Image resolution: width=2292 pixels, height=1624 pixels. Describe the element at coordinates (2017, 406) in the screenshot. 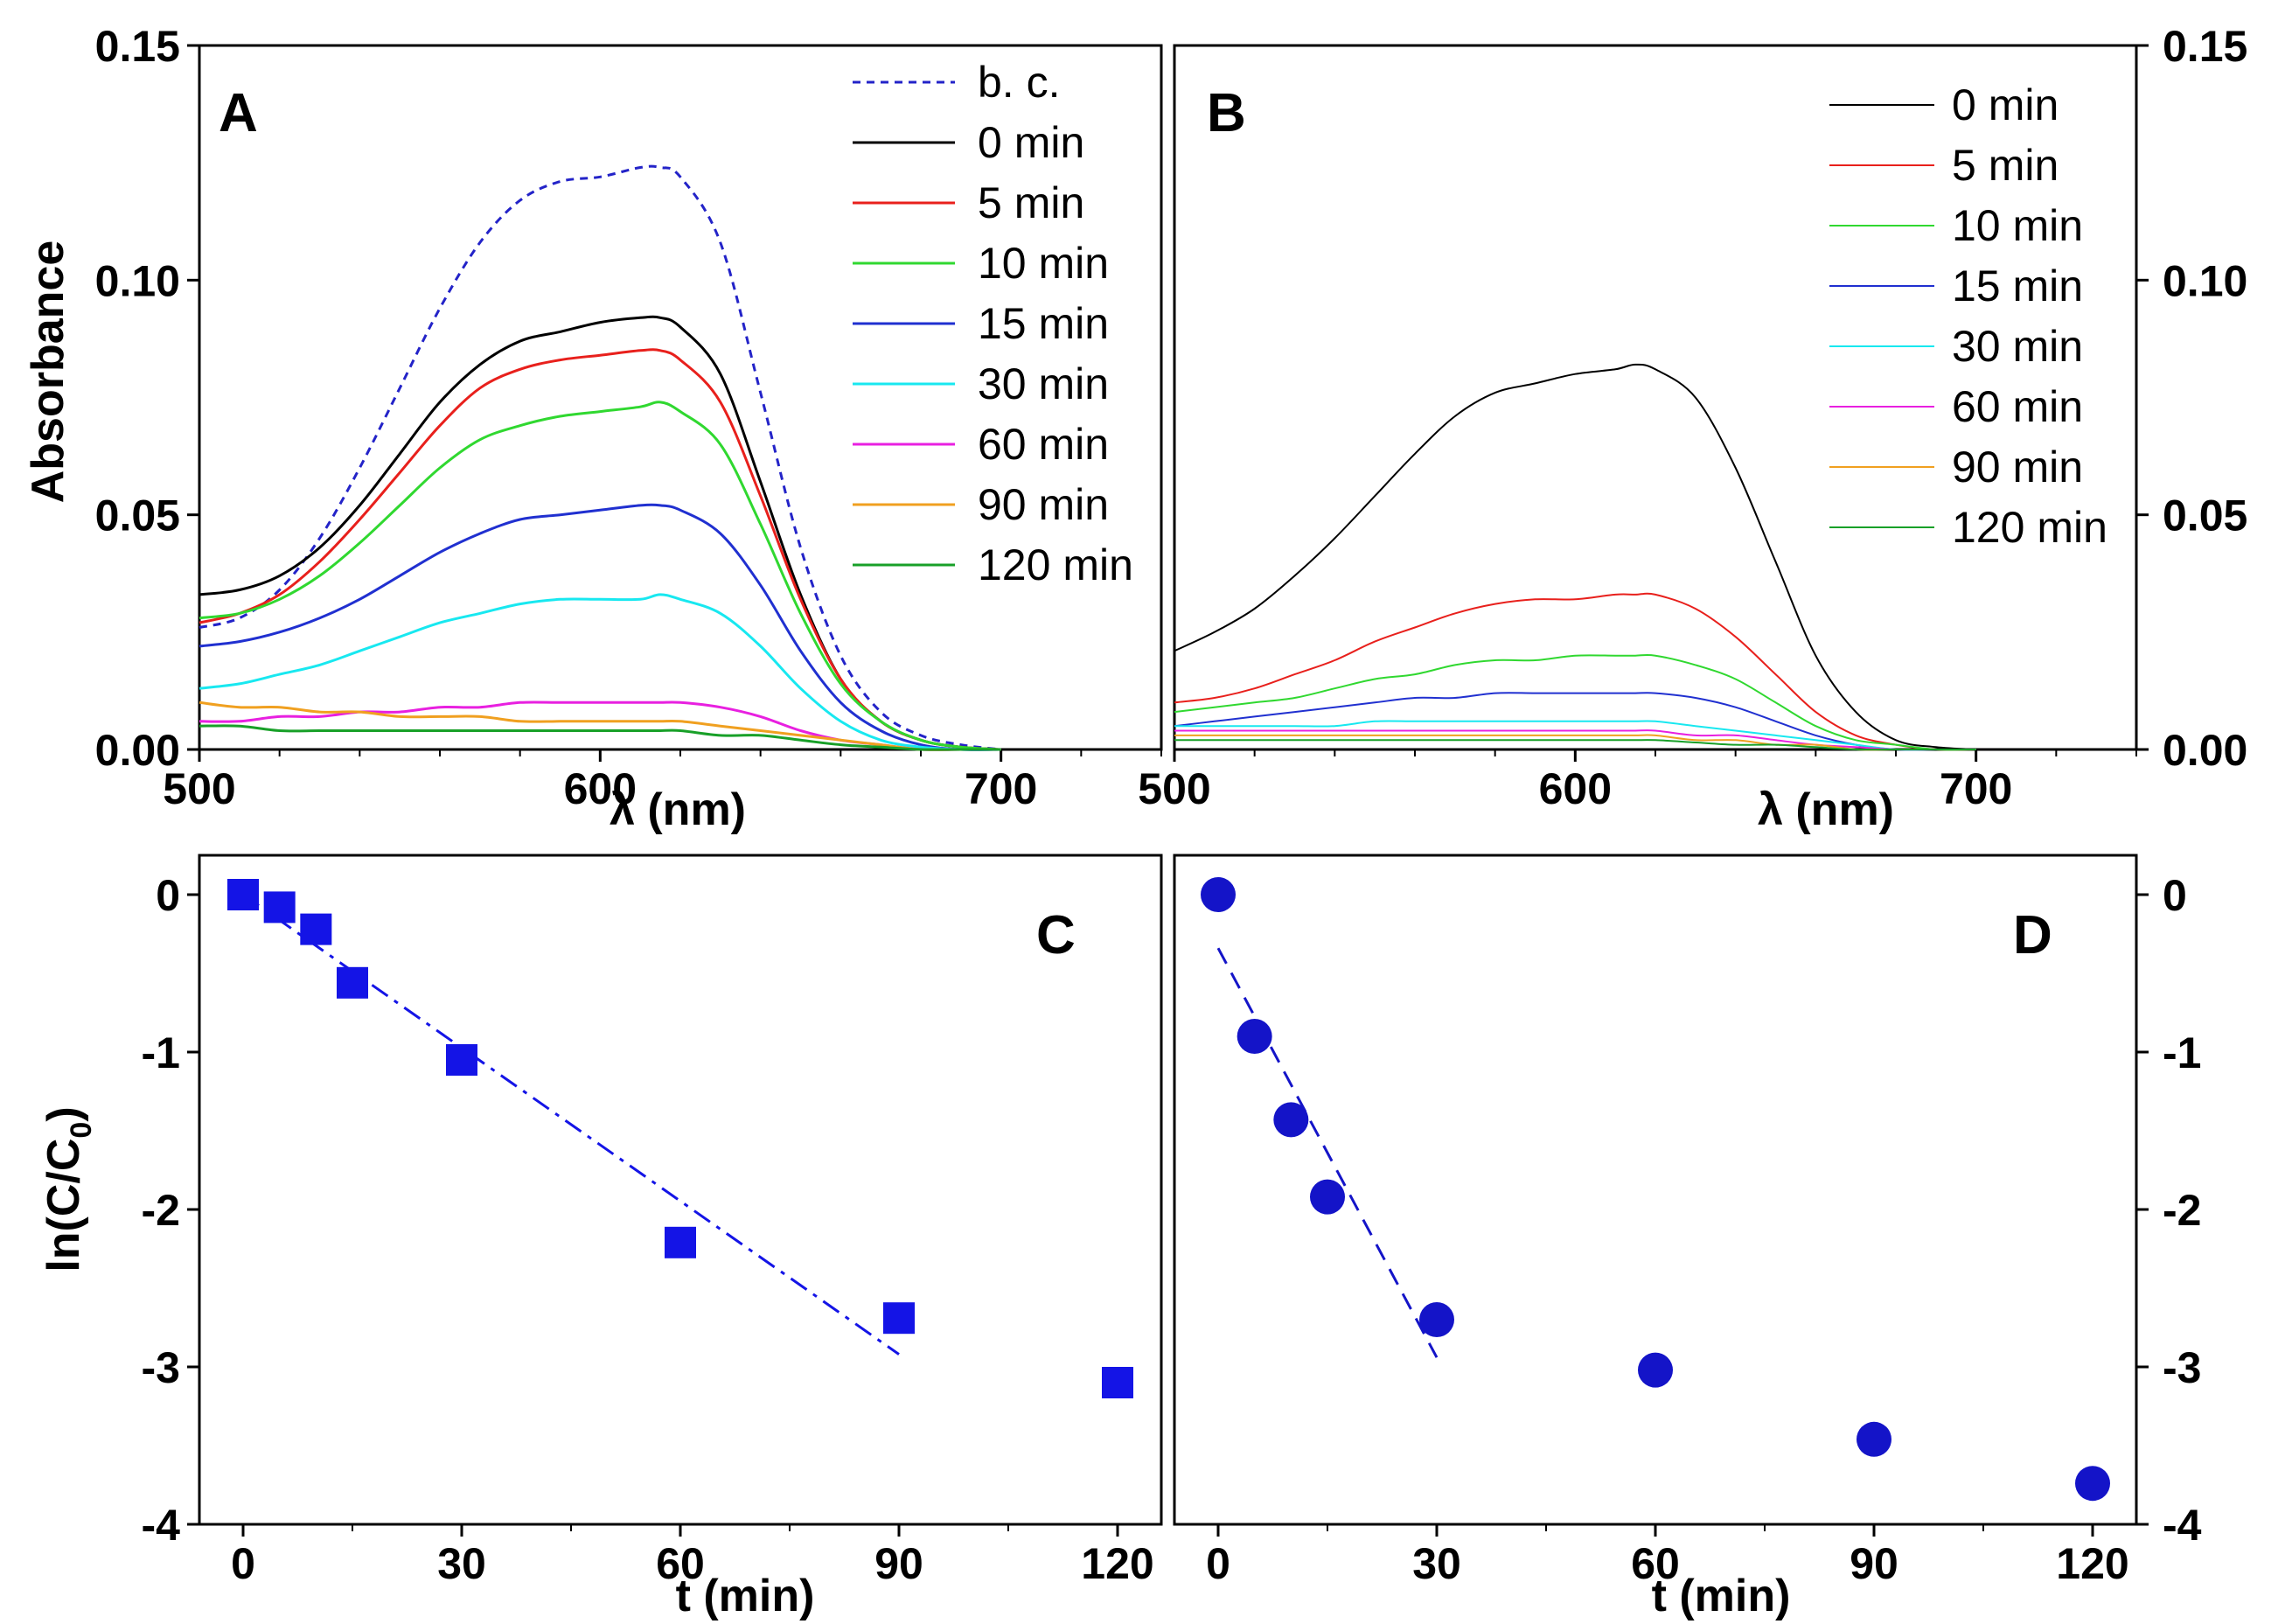

I see `panel-b-legend-label: 60 min` at that location.